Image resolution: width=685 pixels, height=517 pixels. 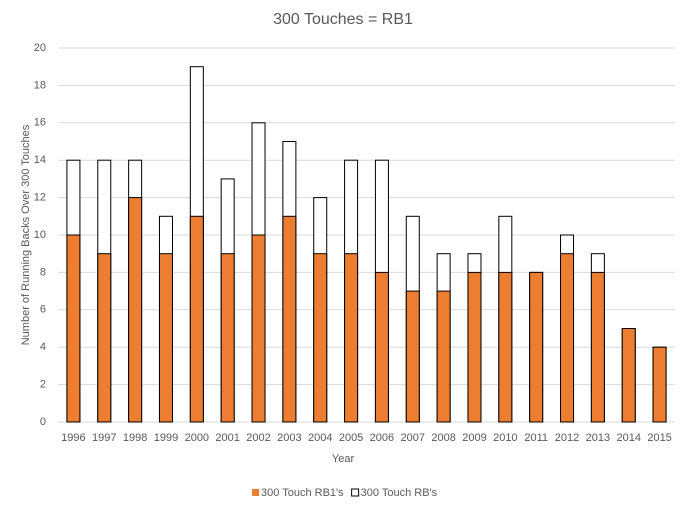 What do you see at coordinates (40, 48) in the screenshot?
I see `y-tick-label: 20` at bounding box center [40, 48].